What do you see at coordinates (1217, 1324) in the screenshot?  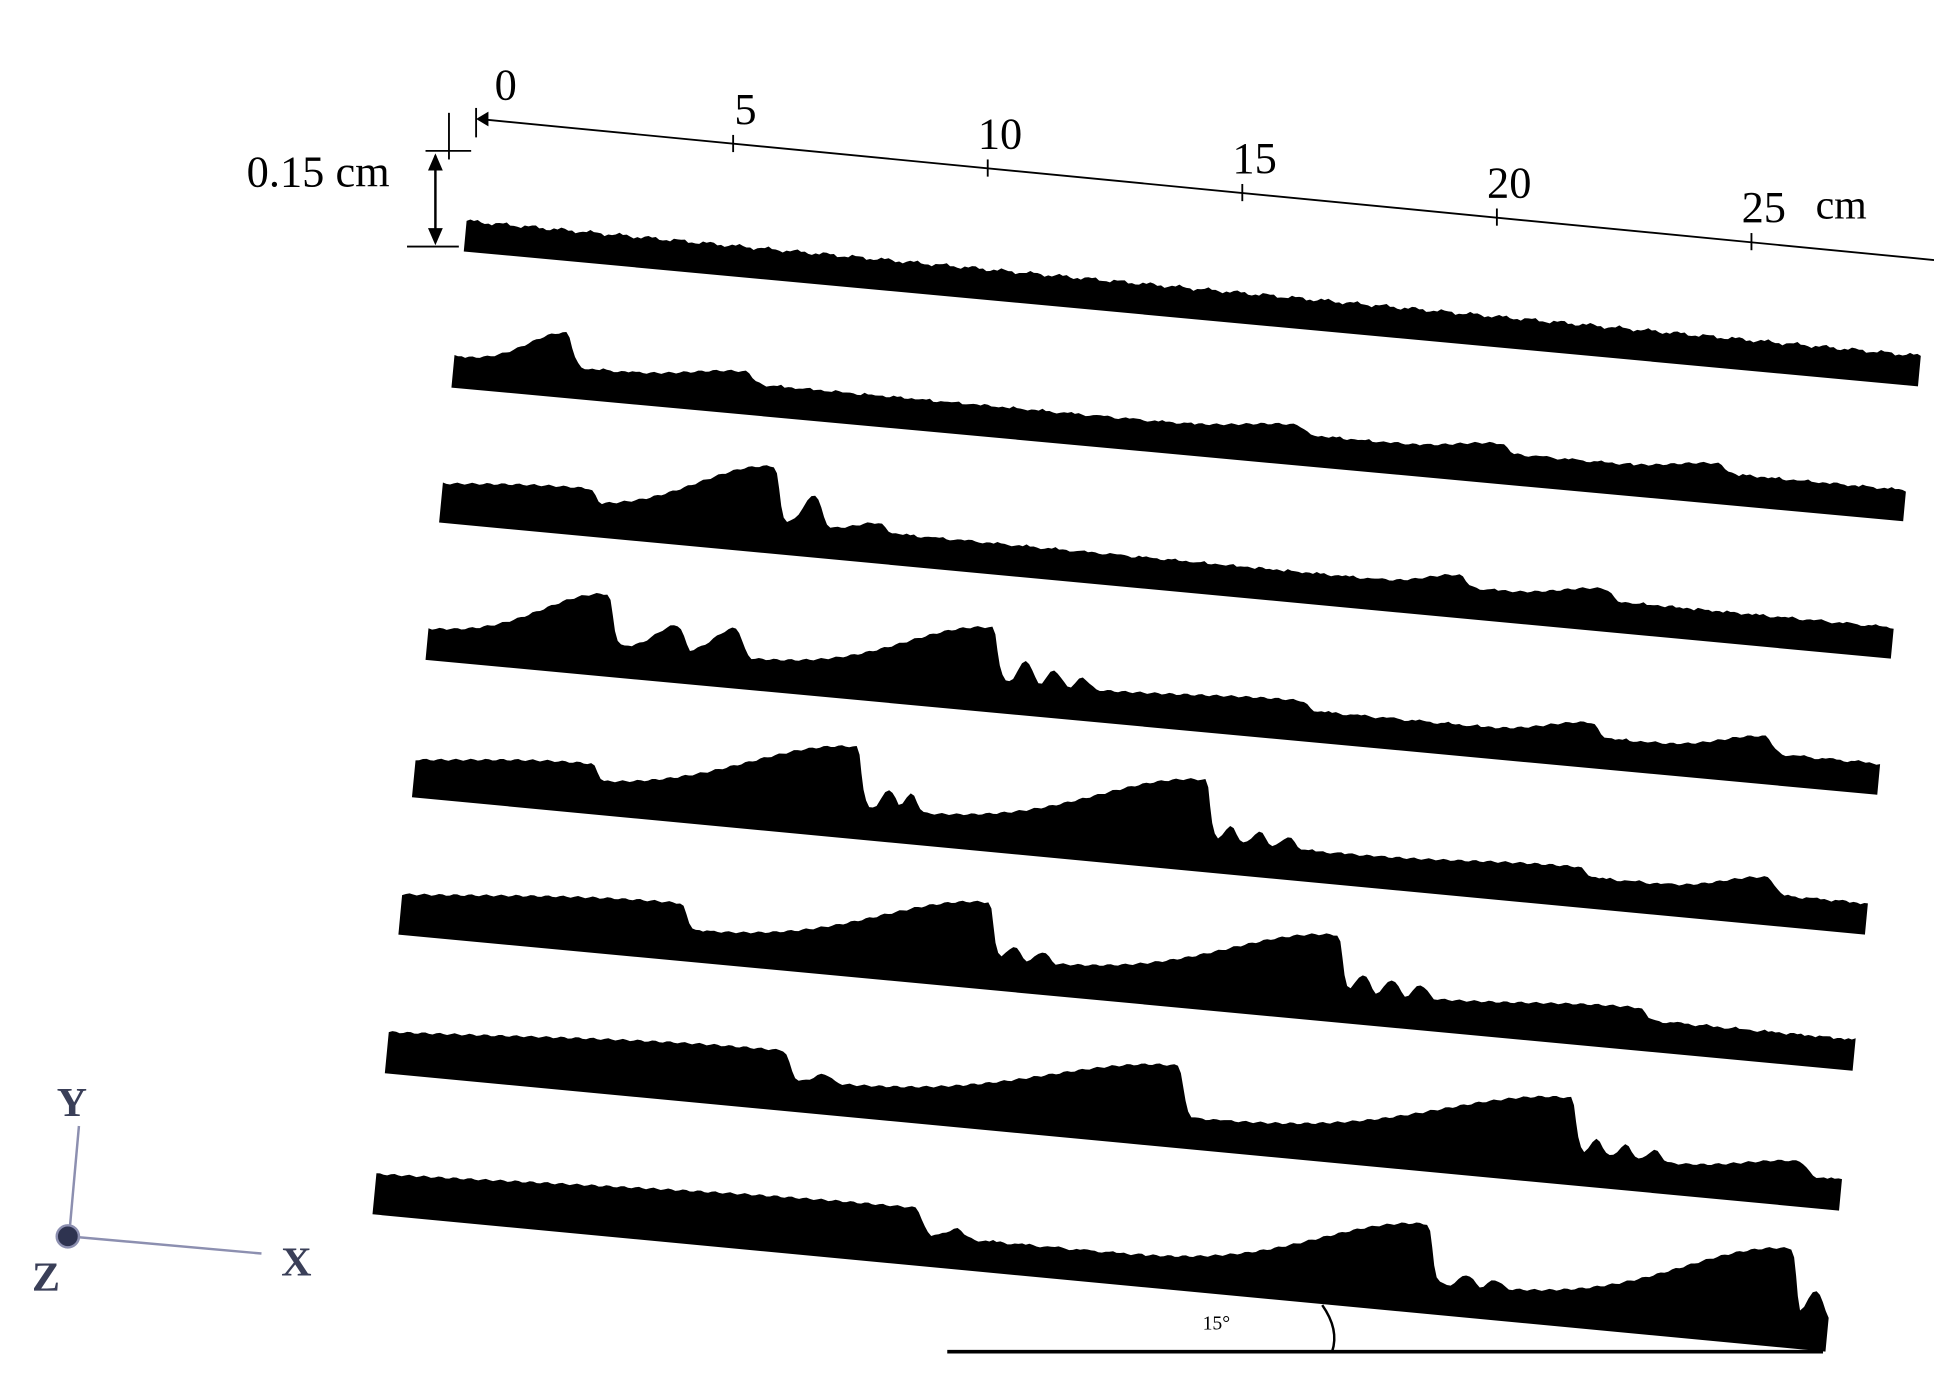 I see `angle-label: 15°` at bounding box center [1217, 1324].